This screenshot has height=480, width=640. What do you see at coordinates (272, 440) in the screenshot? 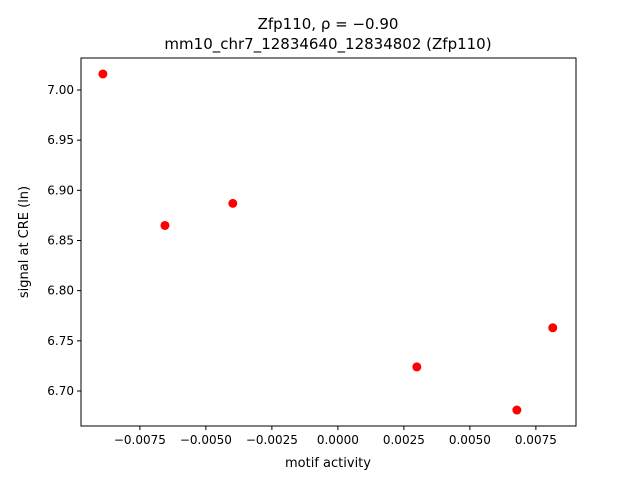
I see `x-tick-label: −0.0025` at bounding box center [272, 440].